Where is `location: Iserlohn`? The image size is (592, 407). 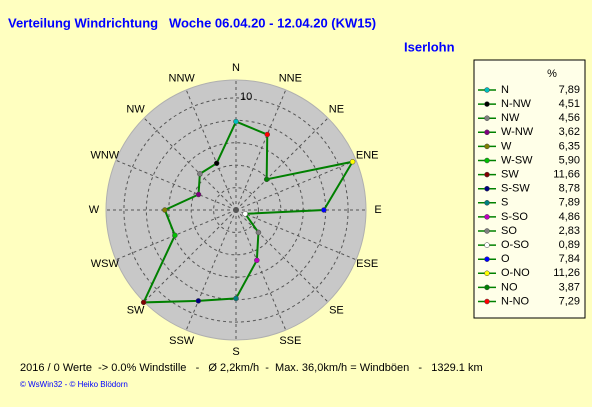
location: Iserlohn is located at coordinates (429, 46).